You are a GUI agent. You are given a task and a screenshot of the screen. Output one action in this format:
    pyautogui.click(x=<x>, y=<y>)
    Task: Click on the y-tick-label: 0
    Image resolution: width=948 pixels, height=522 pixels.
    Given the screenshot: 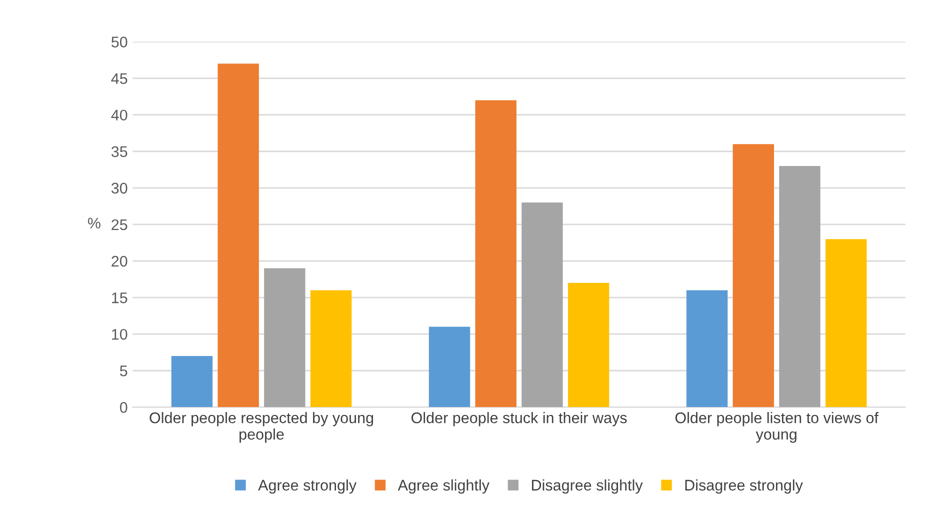 What is the action you would take?
    pyautogui.click(x=124, y=407)
    